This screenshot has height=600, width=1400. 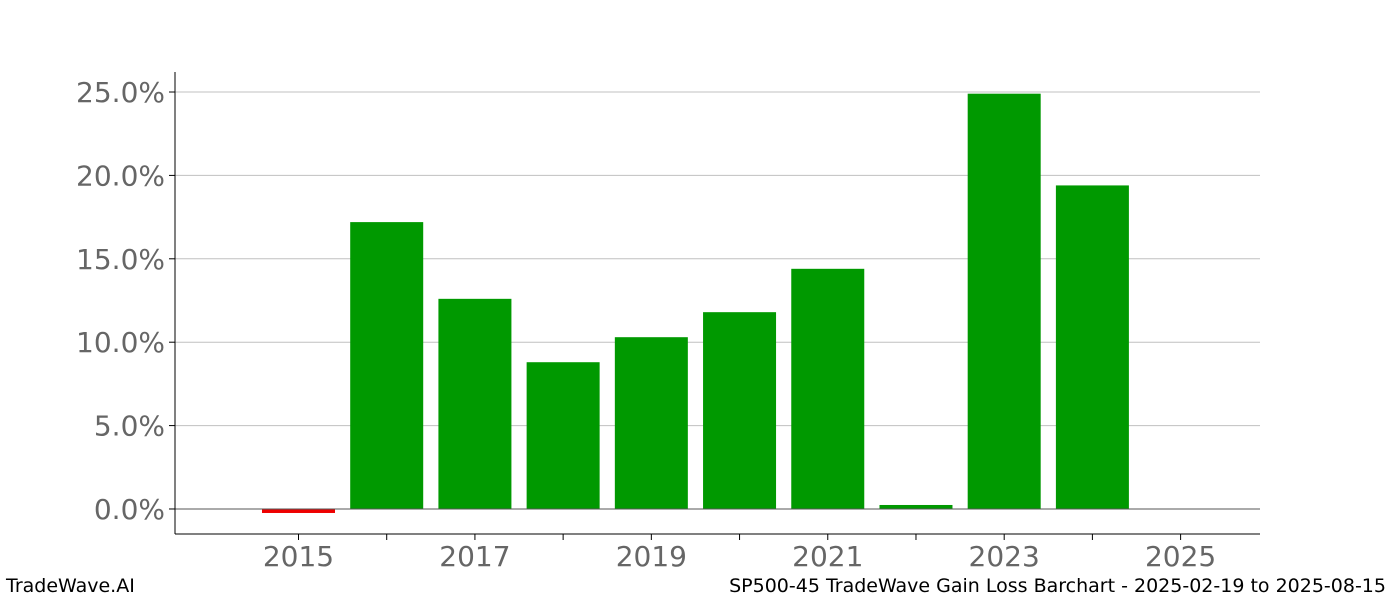 What do you see at coordinates (120, 342) in the screenshot?
I see `y-tick-label: 10.0%` at bounding box center [120, 342].